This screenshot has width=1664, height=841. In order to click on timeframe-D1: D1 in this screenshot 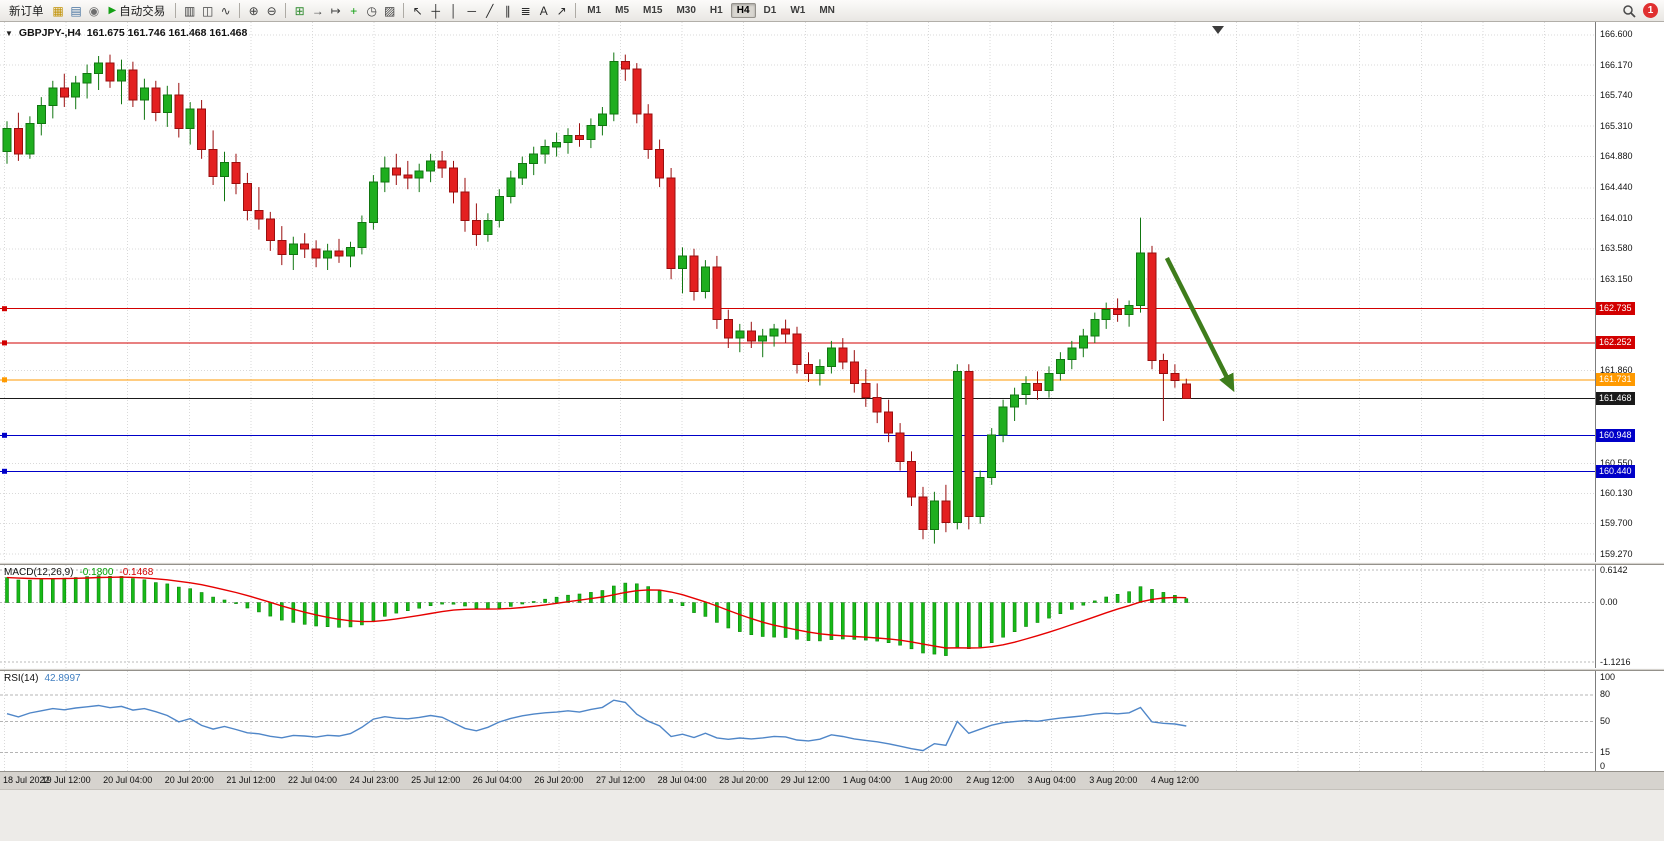, I will do `click(770, 10)`.